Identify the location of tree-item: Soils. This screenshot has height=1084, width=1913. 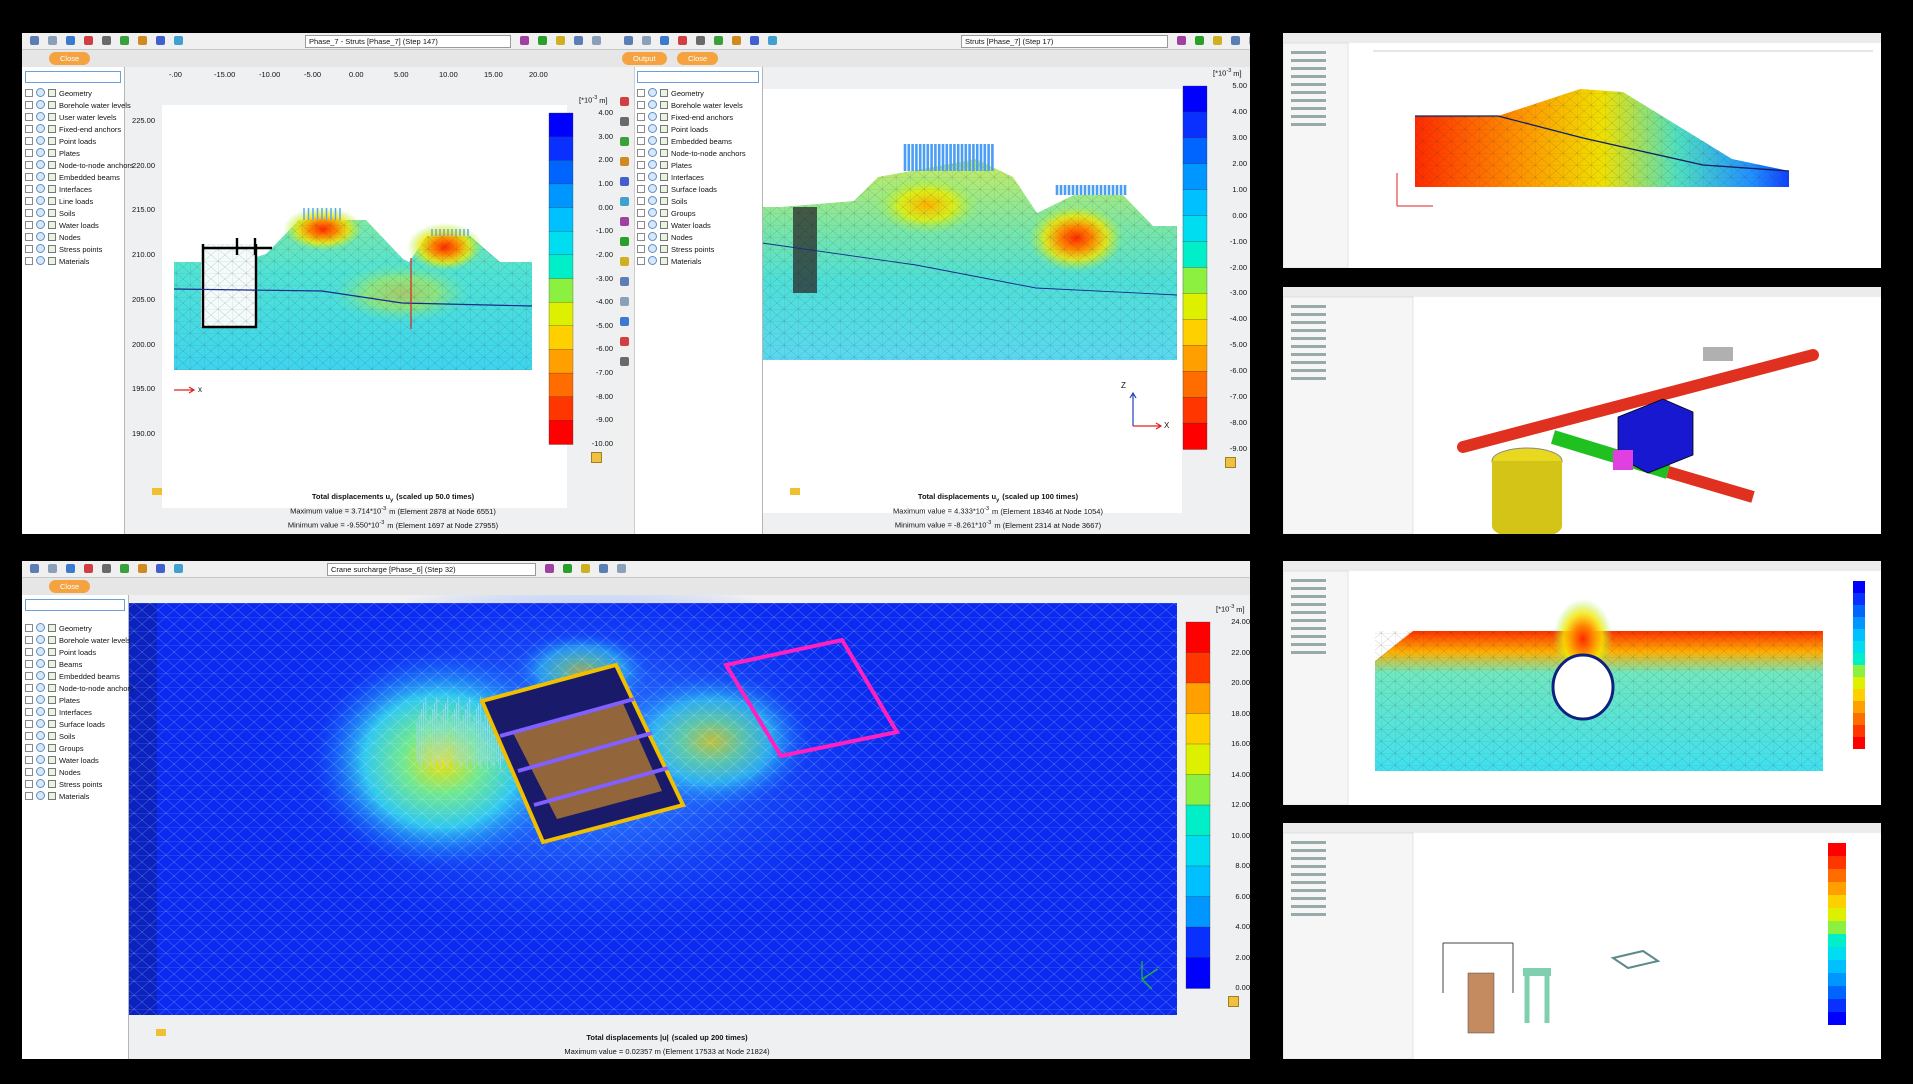
(50, 737).